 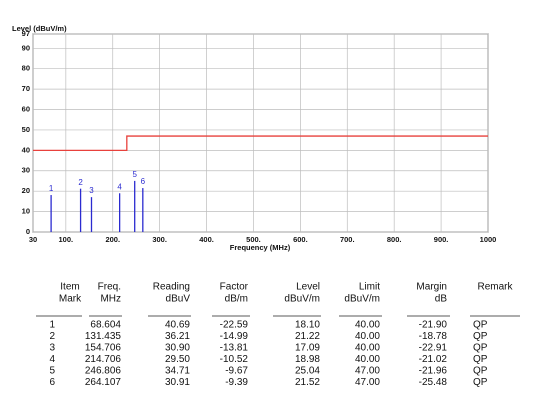 I want to click on column-header: Limit, so click(x=369, y=287).